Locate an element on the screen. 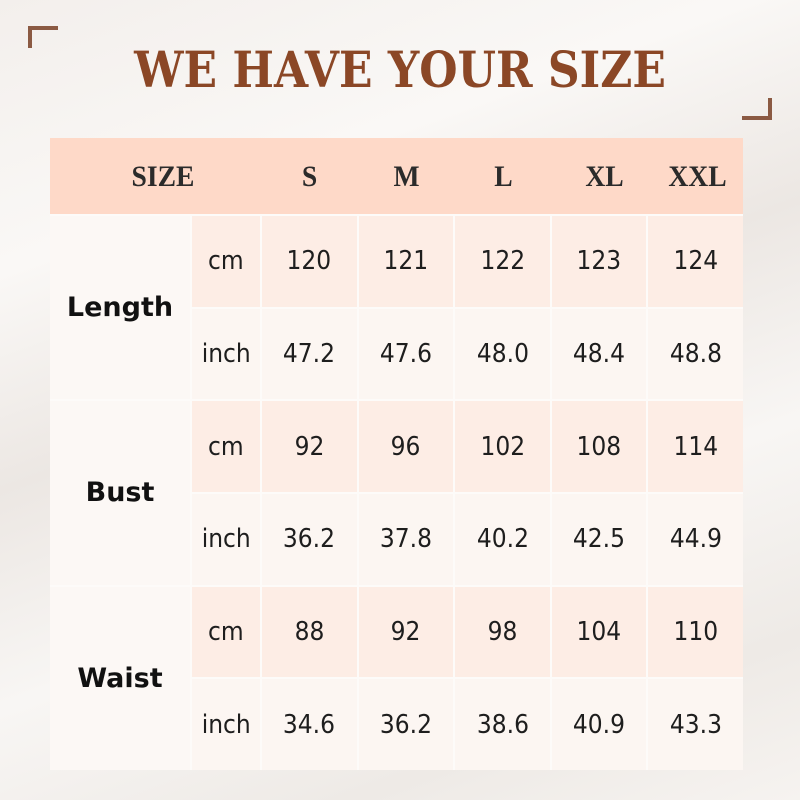 The image size is (800, 800). value-text: 124 is located at coordinates (696, 261).